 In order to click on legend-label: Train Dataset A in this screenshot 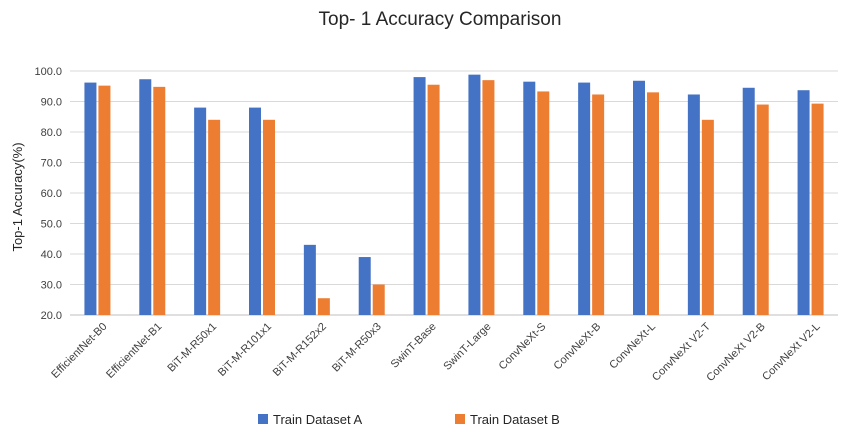, I will do `click(317, 419)`.